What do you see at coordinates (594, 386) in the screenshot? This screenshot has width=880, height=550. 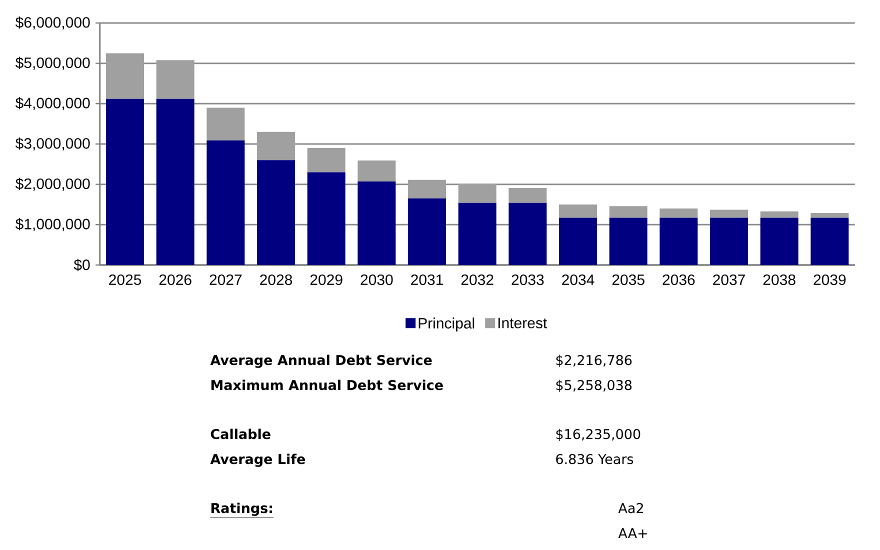 I see `text: $5,258,038` at bounding box center [594, 386].